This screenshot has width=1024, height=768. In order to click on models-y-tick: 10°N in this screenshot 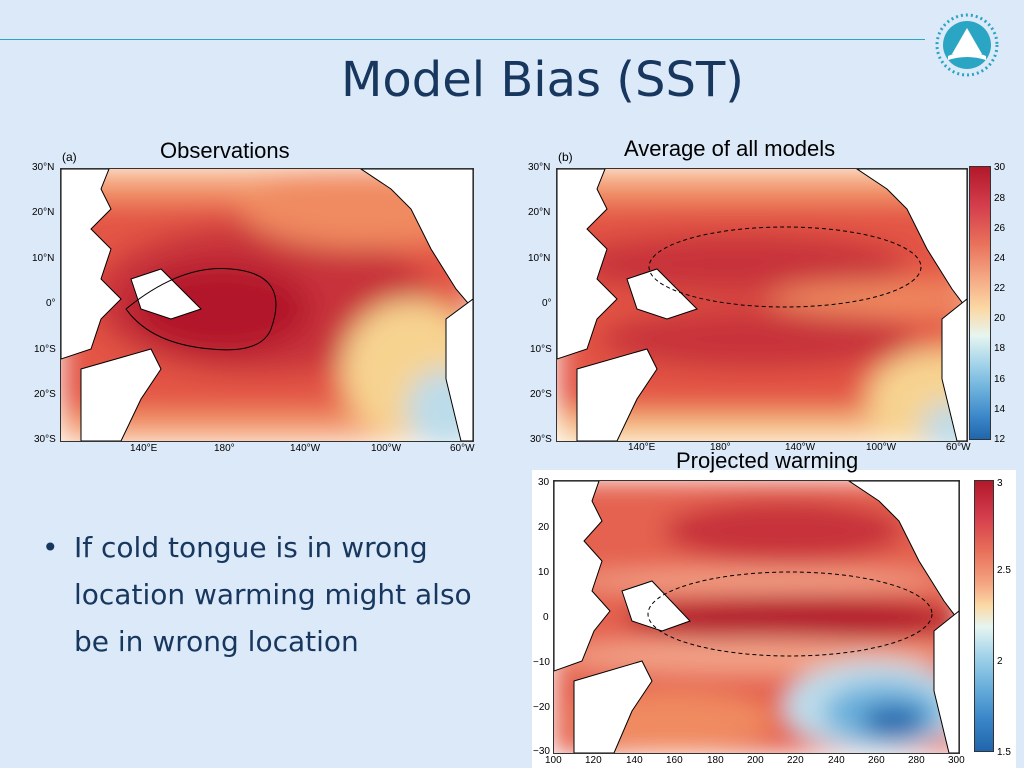, I will do `click(539, 258)`.